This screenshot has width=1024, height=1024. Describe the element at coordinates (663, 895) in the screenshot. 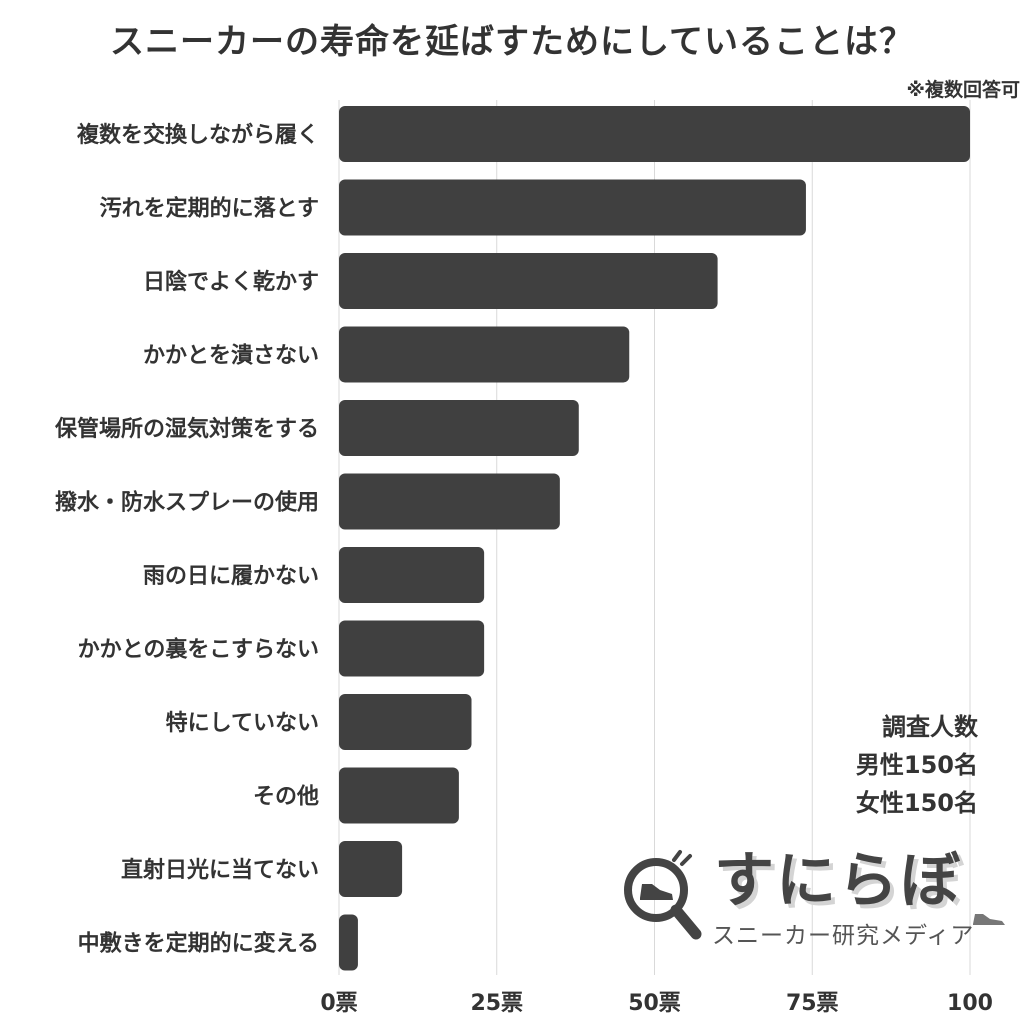

I see `magnifier-sneaker-icon` at that location.